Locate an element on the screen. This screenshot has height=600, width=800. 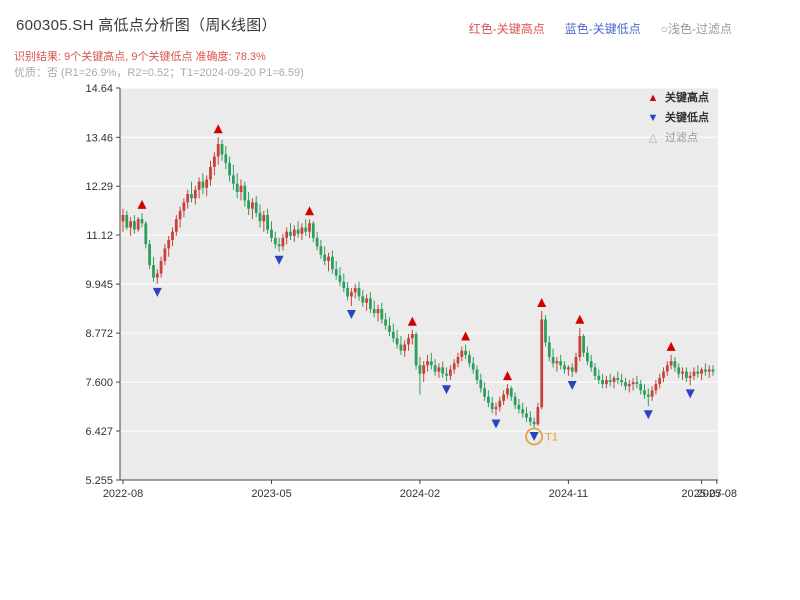
x-axis-label: 2024-11 is located at coordinates (569, 494).